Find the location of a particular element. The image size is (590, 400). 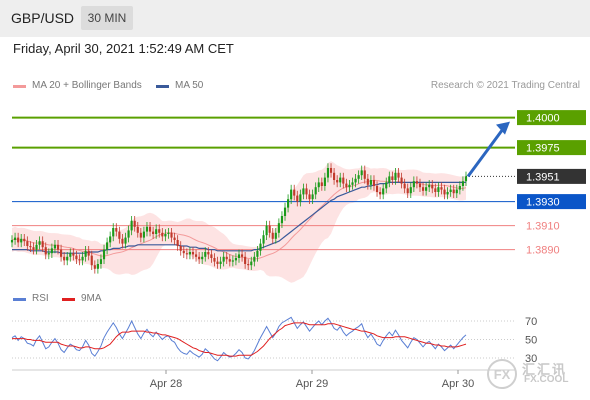

level-label-bg-1.3930 is located at coordinates (551, 202).